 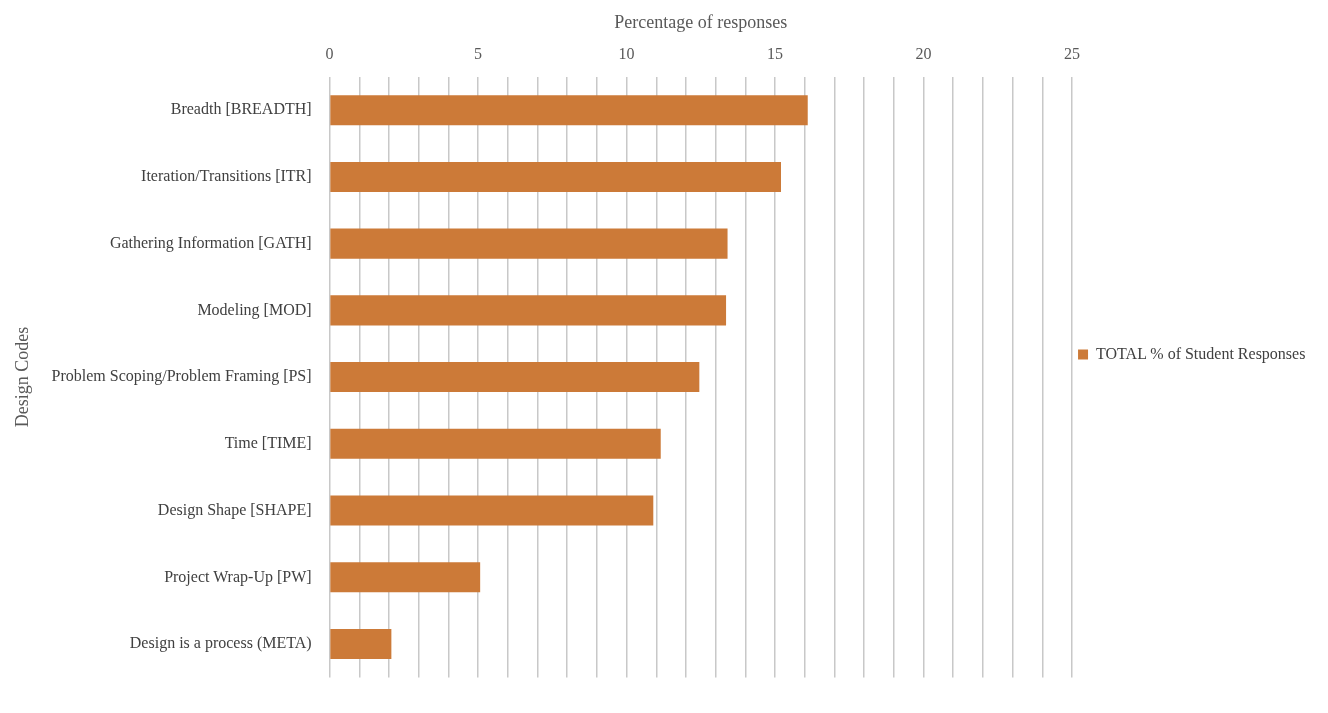 What do you see at coordinates (268, 443) in the screenshot?
I see `y-tick-label: Time [TIME]` at bounding box center [268, 443].